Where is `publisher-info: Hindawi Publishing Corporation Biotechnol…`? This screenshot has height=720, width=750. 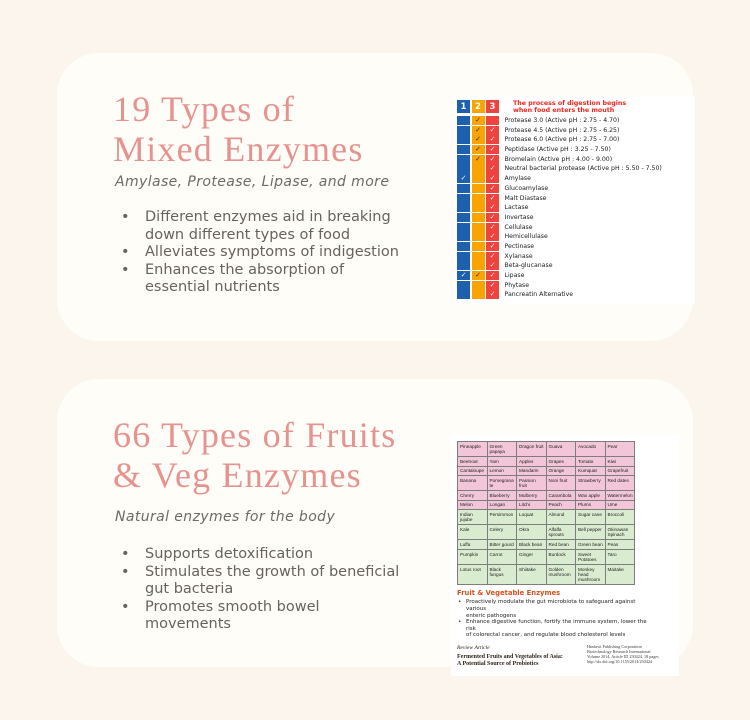 publisher-info: Hindawi Publishing Corporation Biotechnol… is located at coordinates (626, 655).